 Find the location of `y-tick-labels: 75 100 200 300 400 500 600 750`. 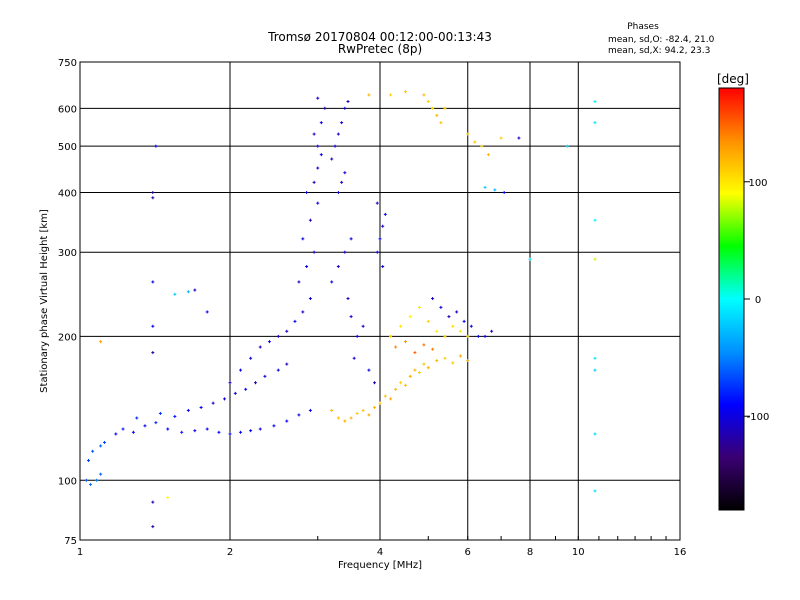

y-tick-labels: 75 100 200 300 400 500 600 750 is located at coordinates (67, 302).